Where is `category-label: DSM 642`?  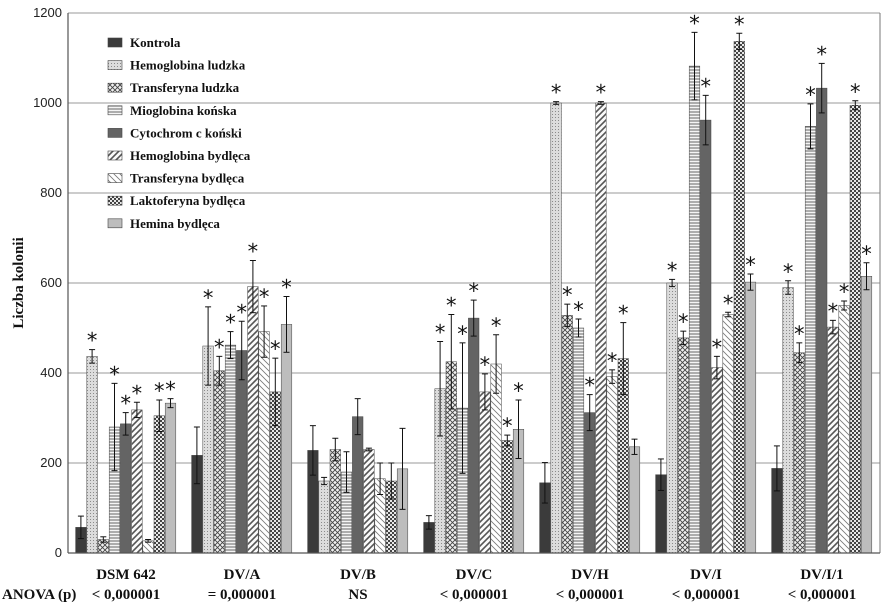 category-label: DSM 642 is located at coordinates (126, 575).